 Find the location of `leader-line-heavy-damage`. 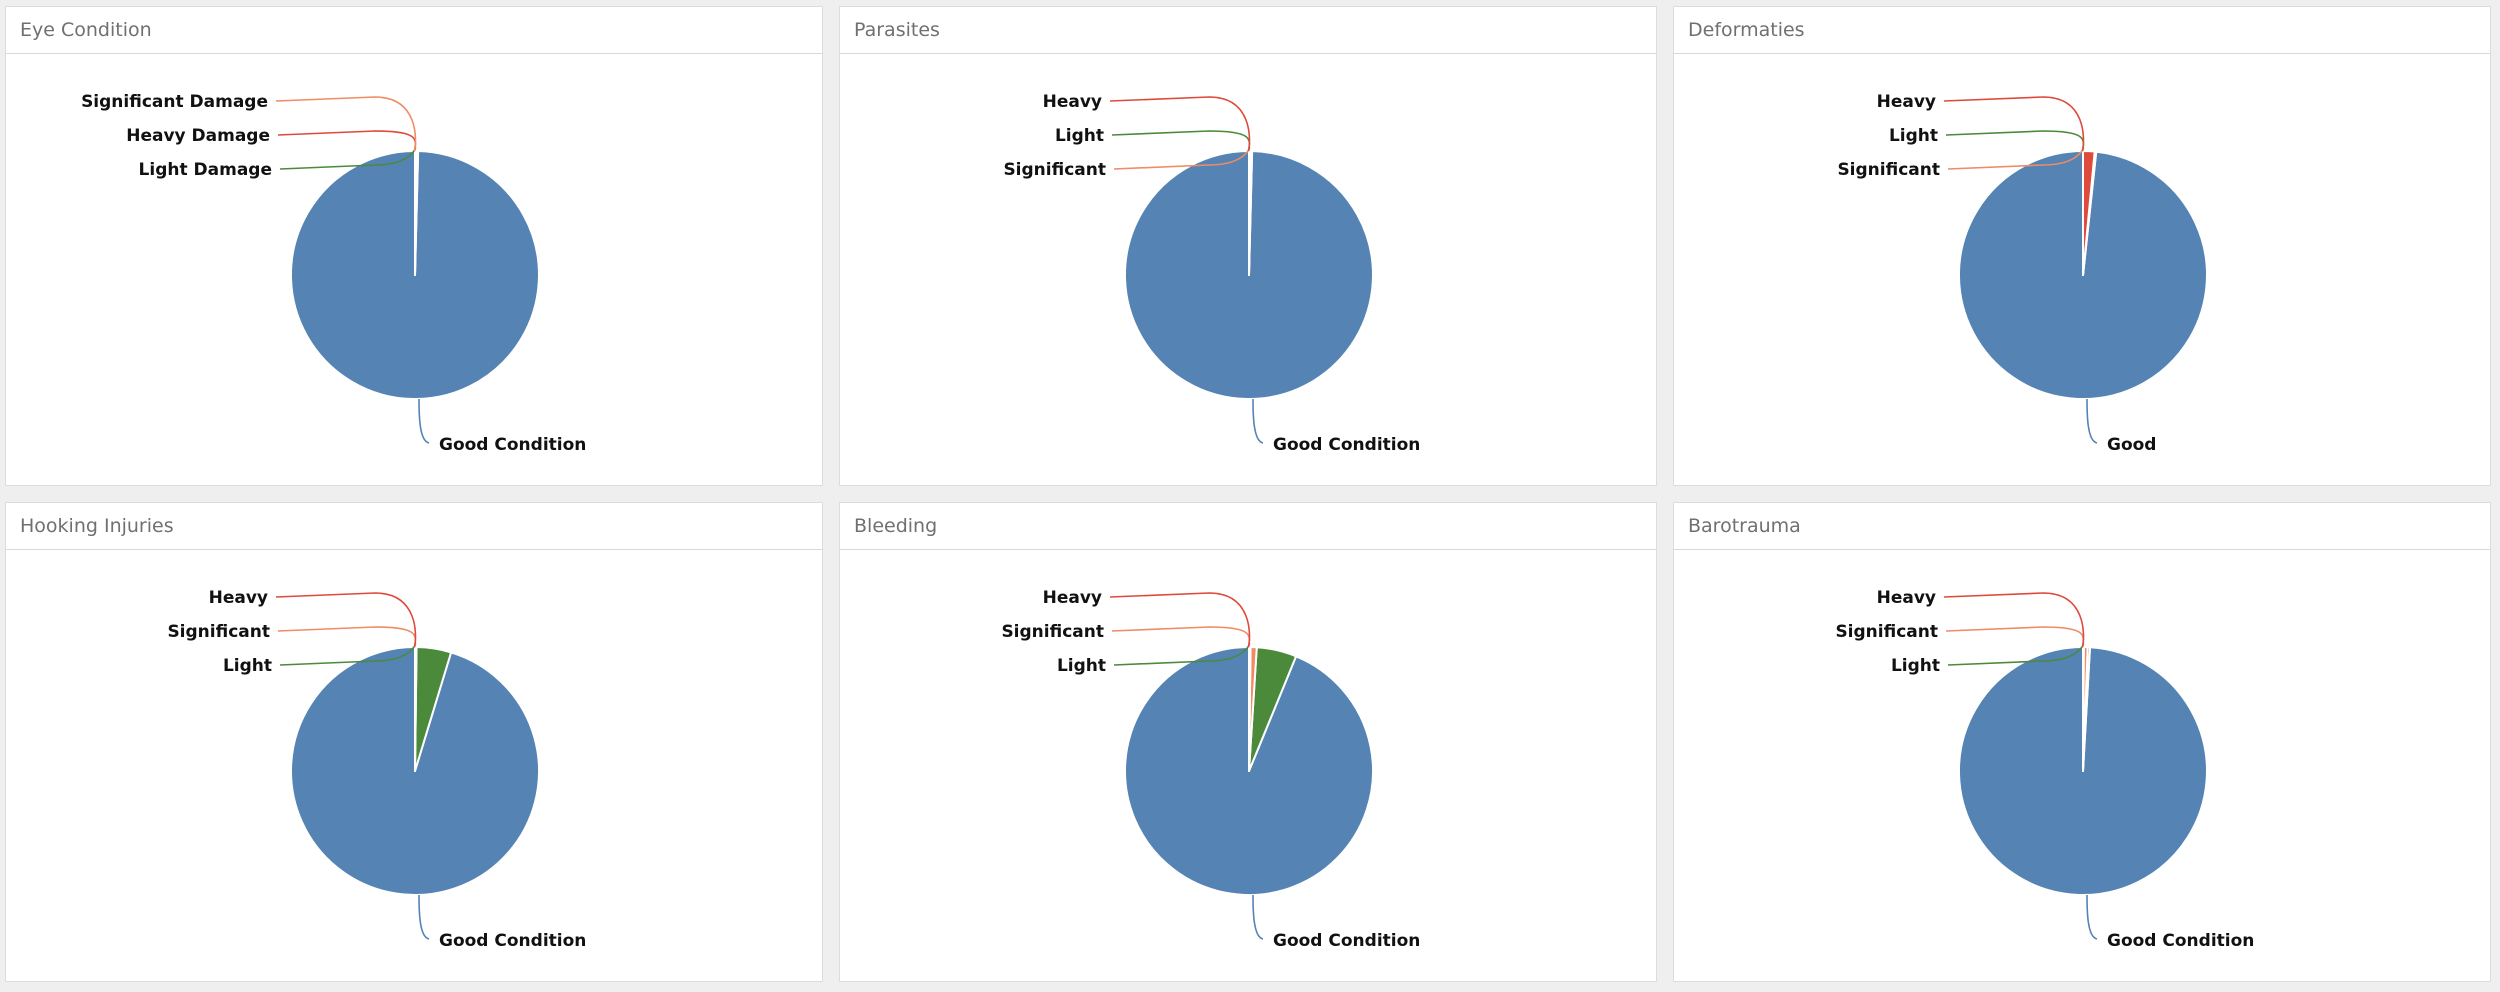

leader-line-heavy-damage is located at coordinates (347, 141).